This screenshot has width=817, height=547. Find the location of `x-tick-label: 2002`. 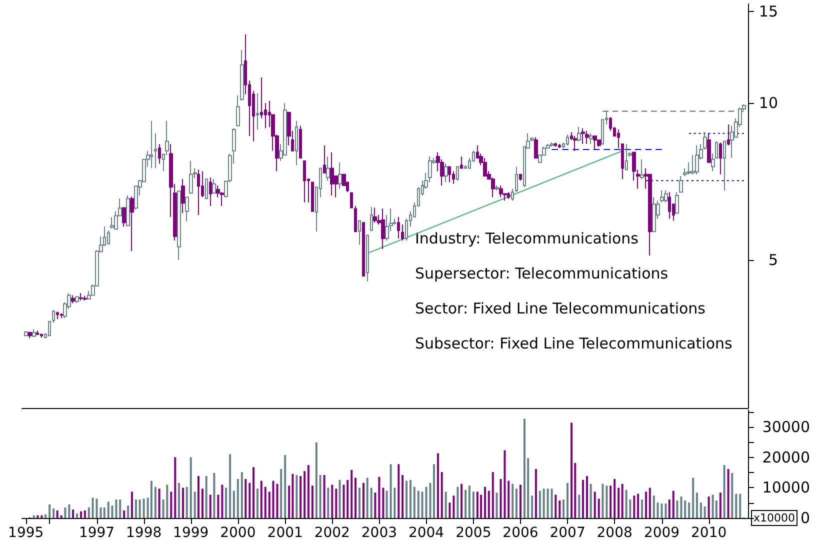

x-tick-label: 2002 is located at coordinates (332, 533).